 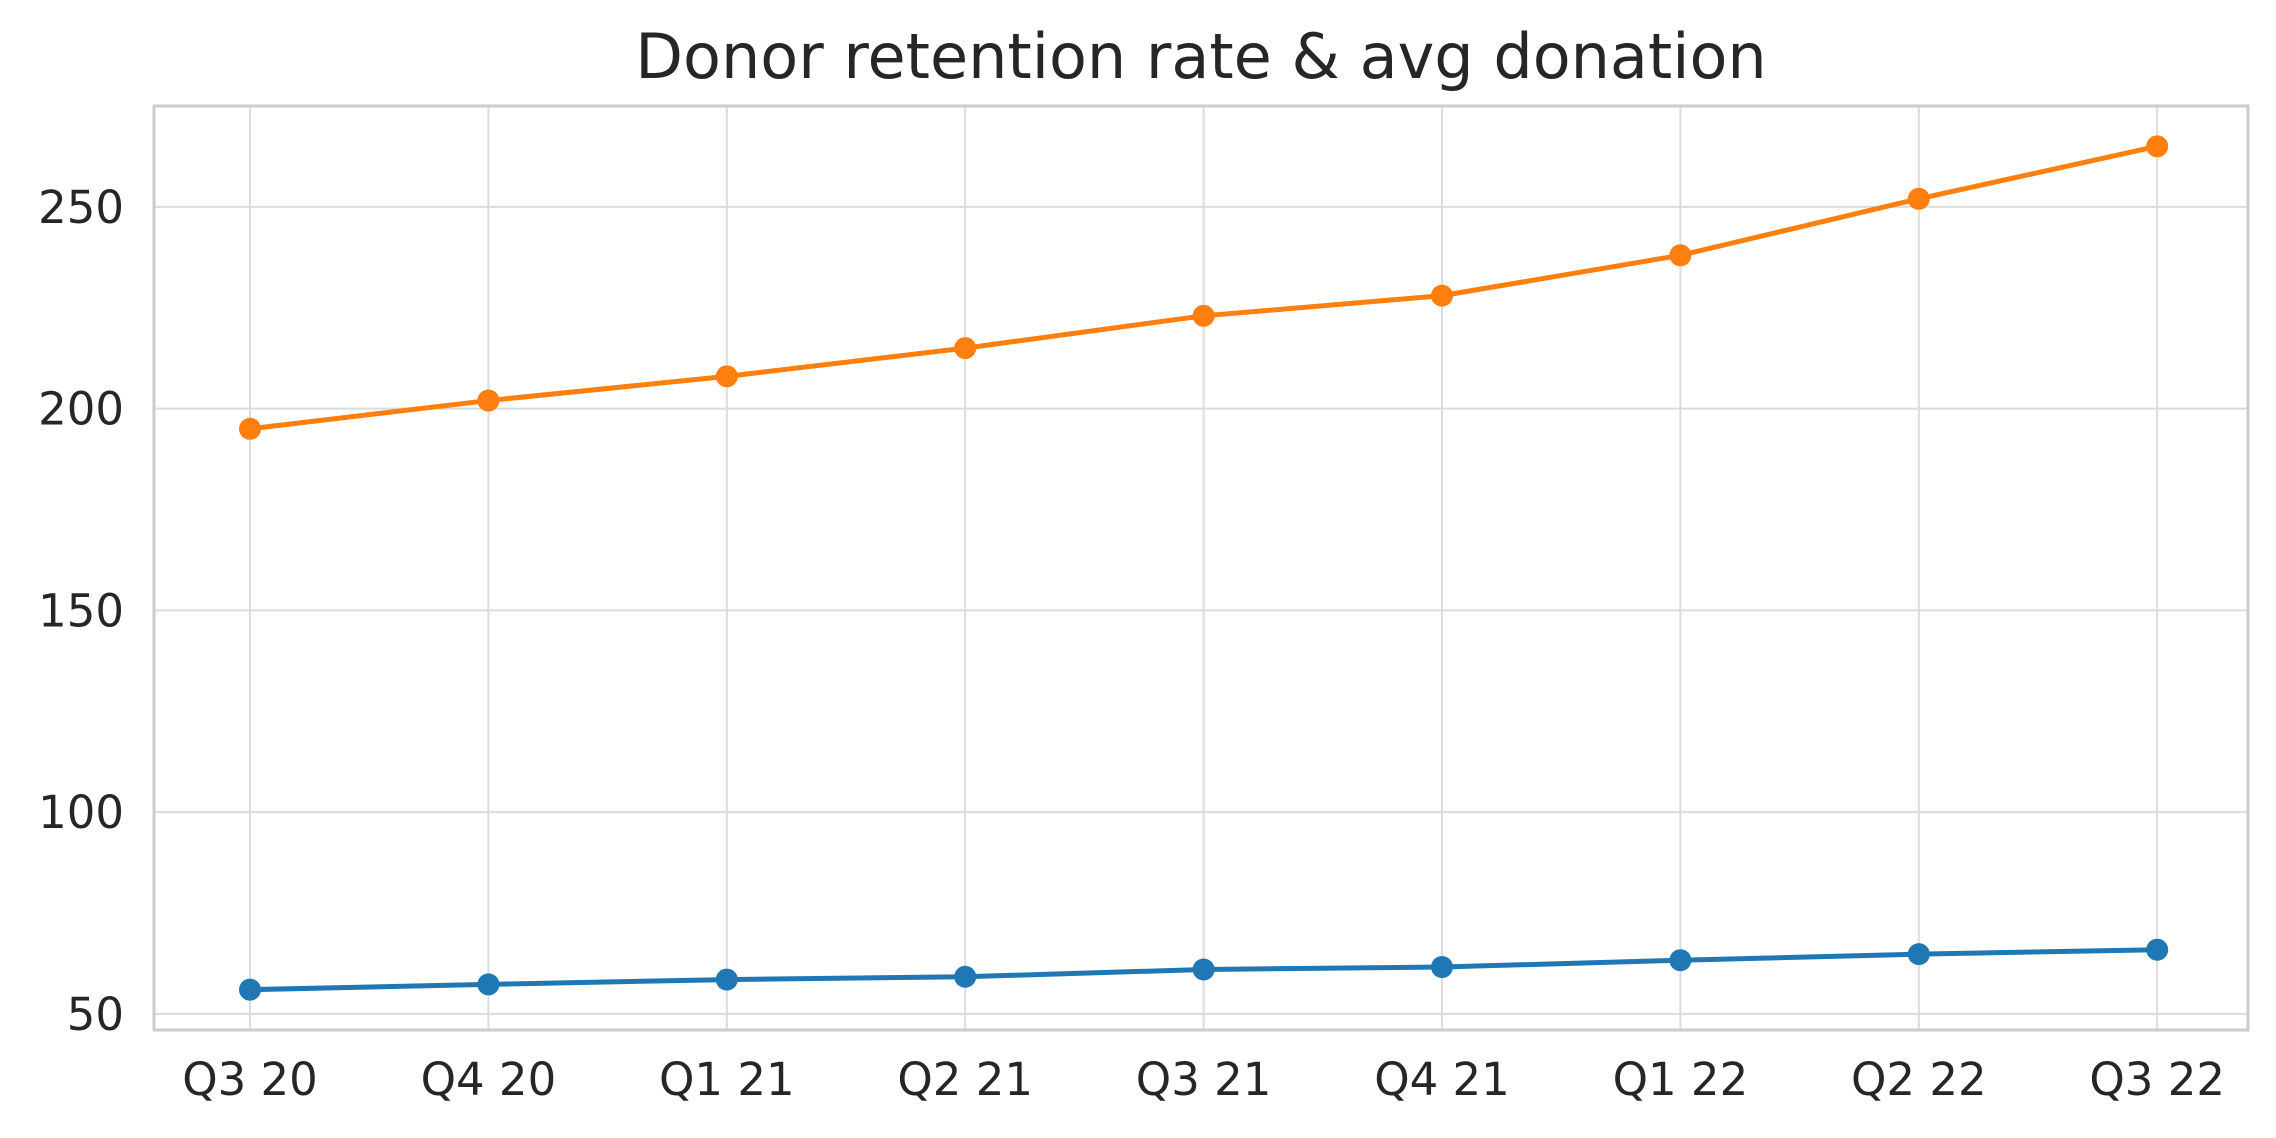 I want to click on y-tick-label: 200, so click(x=81, y=409).